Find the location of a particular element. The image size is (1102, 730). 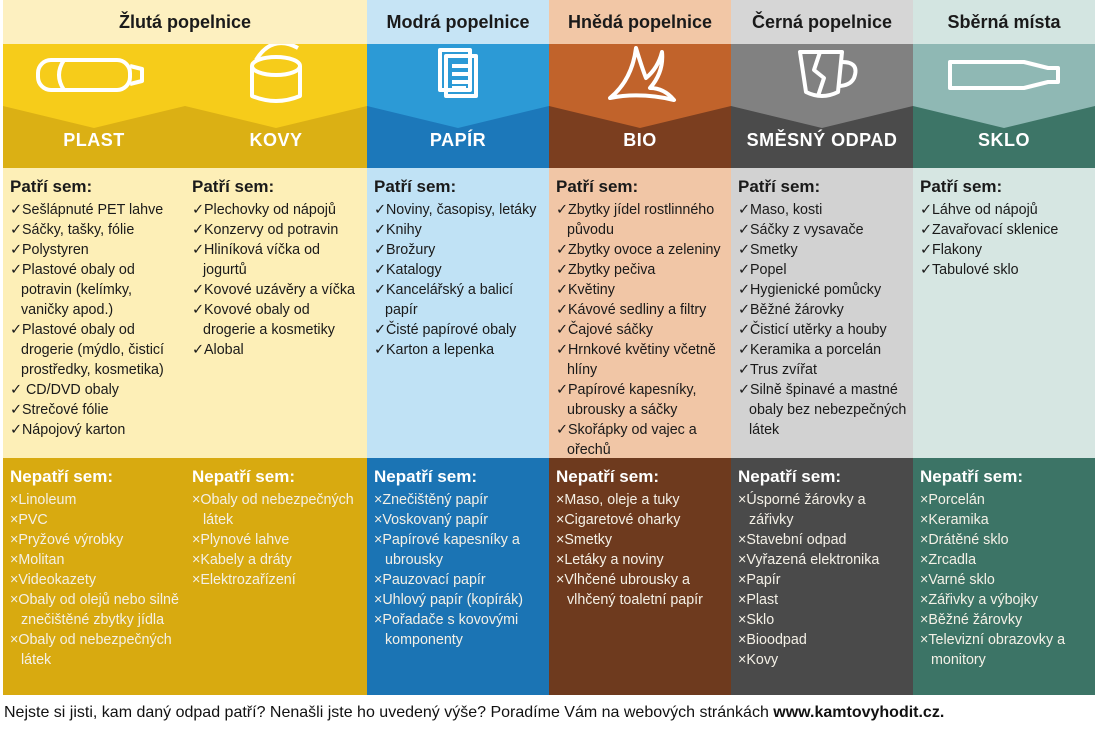

allowed-item: ✓Strečové fólie is located at coordinates (59, 410).